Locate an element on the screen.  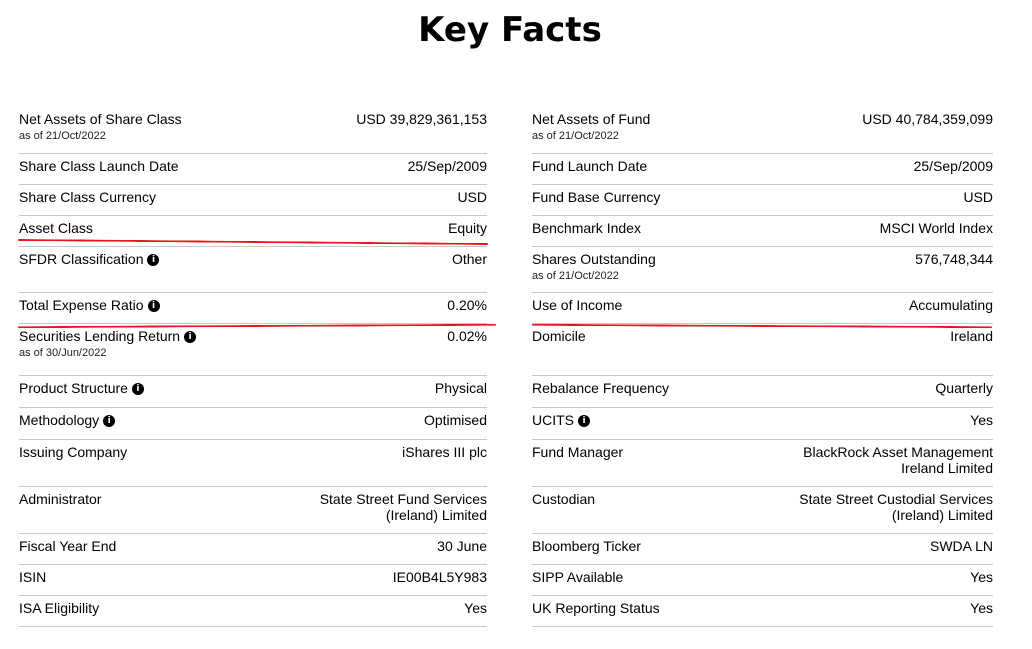
fact-label-wrap: Share Class Currency is located at coordinates (87, 197).